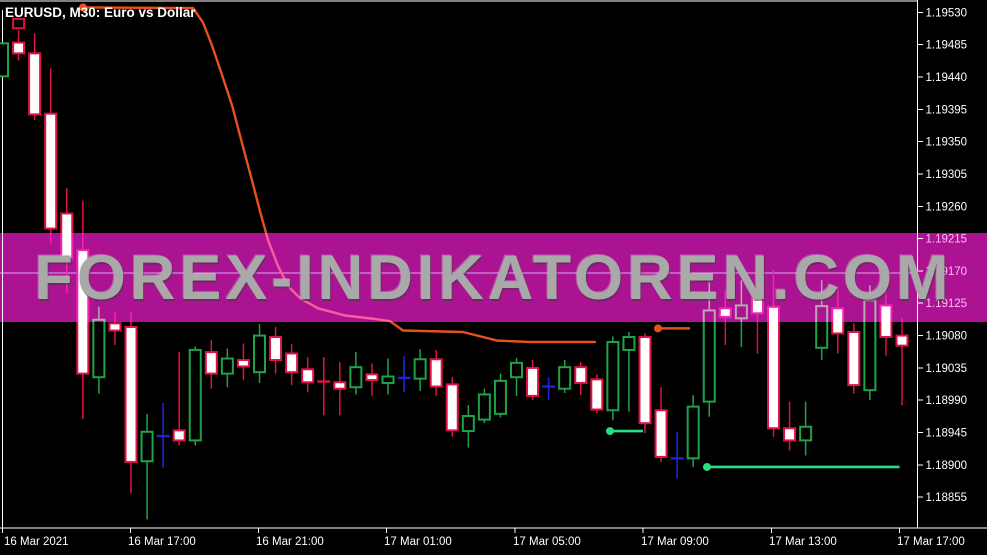 The height and width of the screenshot is (555, 987). What do you see at coordinates (947, 78) in the screenshot?
I see `price-label: 1.19440` at bounding box center [947, 78].